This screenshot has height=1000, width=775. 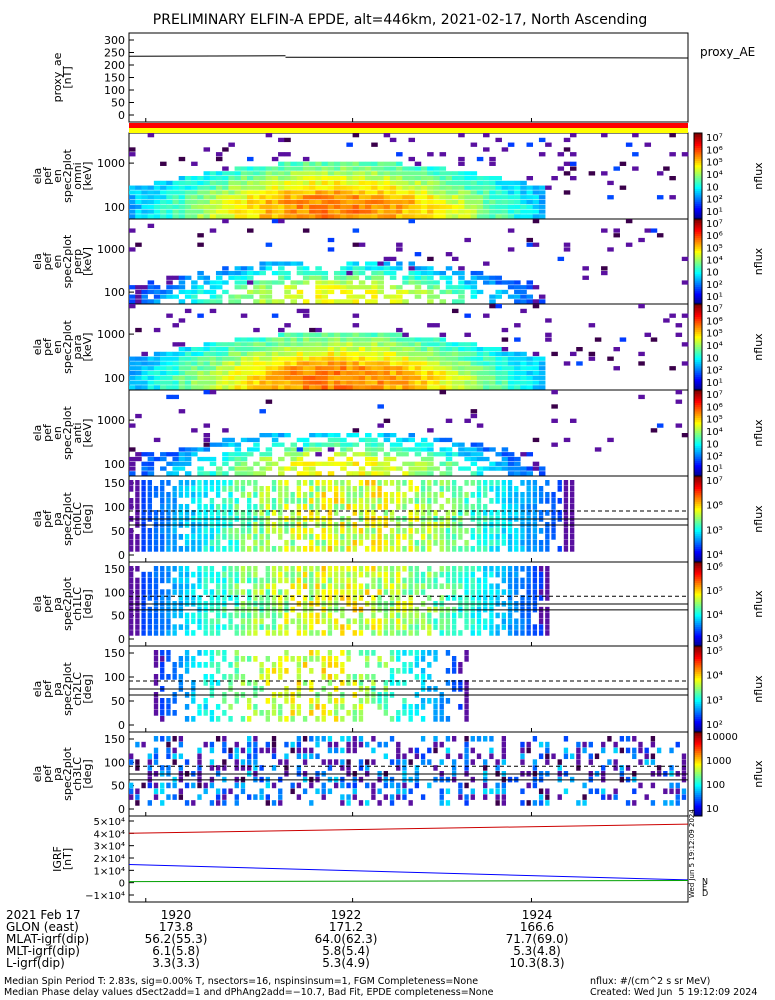 I want to click on panel-en_omni-cbar-tick: 10⁵, so click(x=714, y=163).